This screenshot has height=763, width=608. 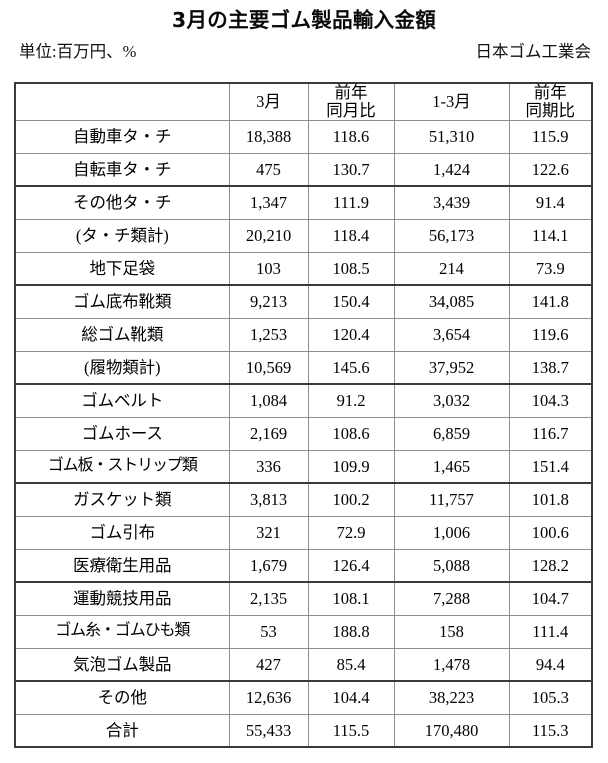 What do you see at coordinates (550, 730) in the screenshot?
I see `cell-cumulative-ratio: 115.3` at bounding box center [550, 730].